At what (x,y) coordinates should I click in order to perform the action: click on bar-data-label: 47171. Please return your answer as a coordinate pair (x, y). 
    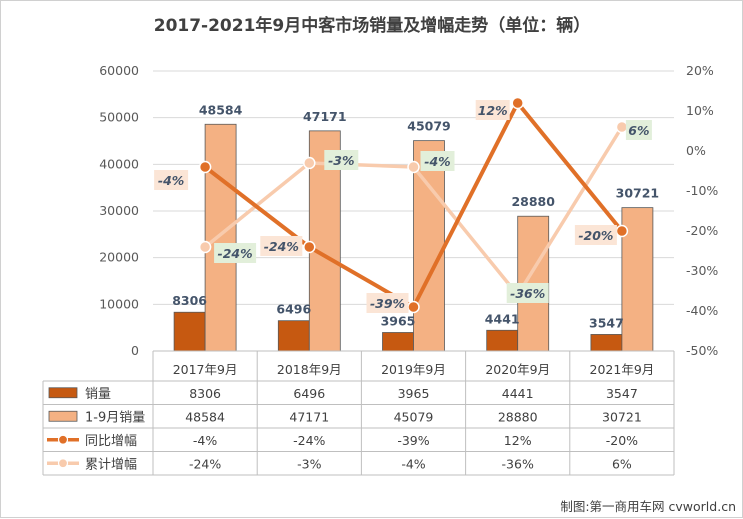
    Looking at the image, I should click on (325, 116).